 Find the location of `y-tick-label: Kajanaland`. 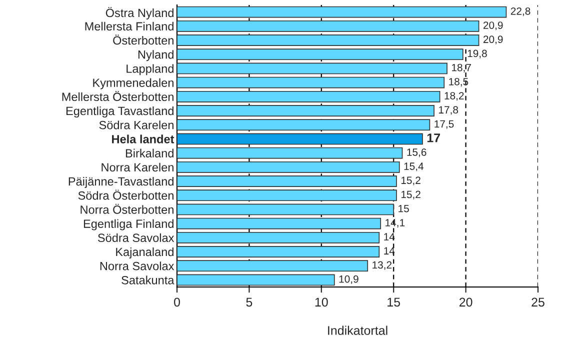

y-tick-label: Kajanaland is located at coordinates (145, 252).